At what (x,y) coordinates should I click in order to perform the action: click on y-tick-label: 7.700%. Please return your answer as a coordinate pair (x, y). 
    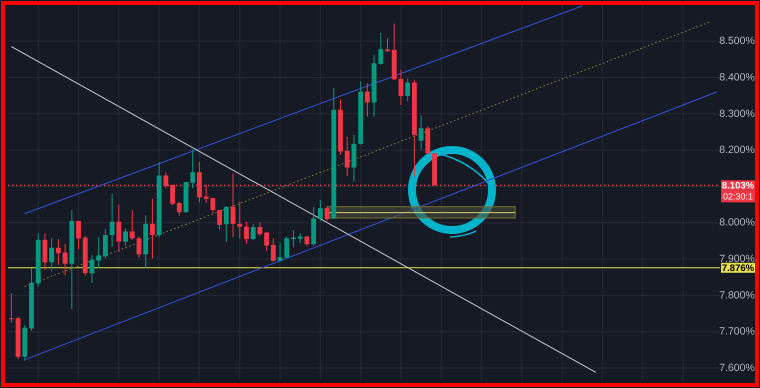
    Looking at the image, I should click on (737, 332).